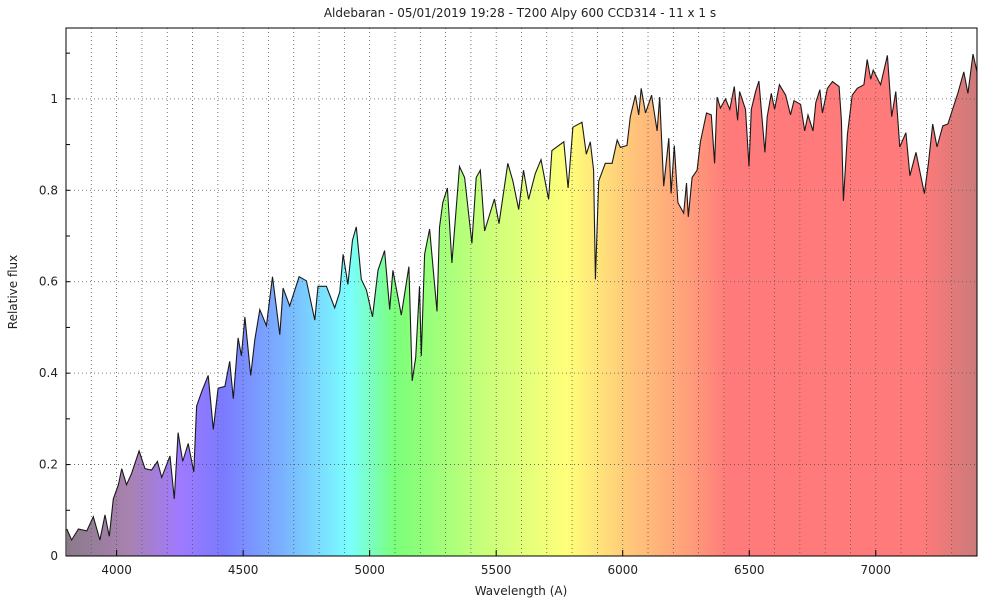  Describe the element at coordinates (496, 570) in the screenshot. I see `x-tick-label: 5500` at that location.